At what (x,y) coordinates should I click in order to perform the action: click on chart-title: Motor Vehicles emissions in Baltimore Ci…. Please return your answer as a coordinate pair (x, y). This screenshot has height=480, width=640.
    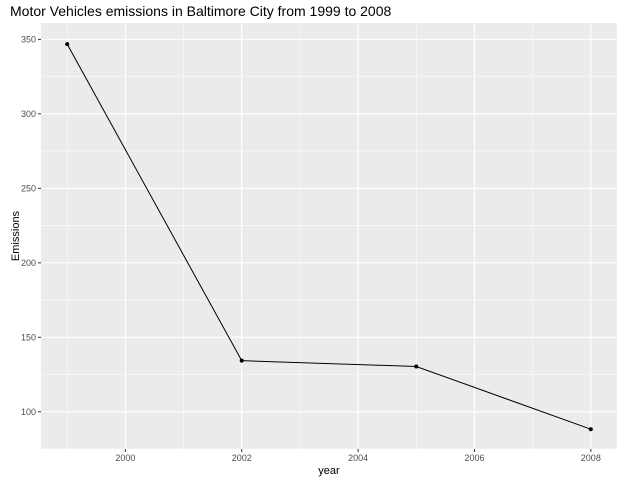
    Looking at the image, I should click on (201, 11).